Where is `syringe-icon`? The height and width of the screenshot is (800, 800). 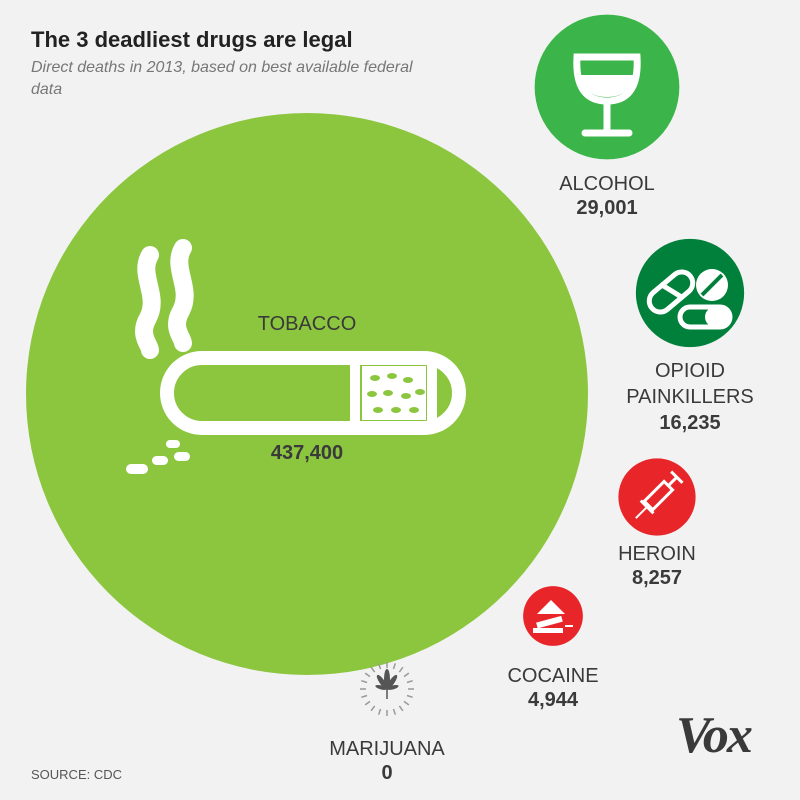 syringe-icon is located at coordinates (659, 494).